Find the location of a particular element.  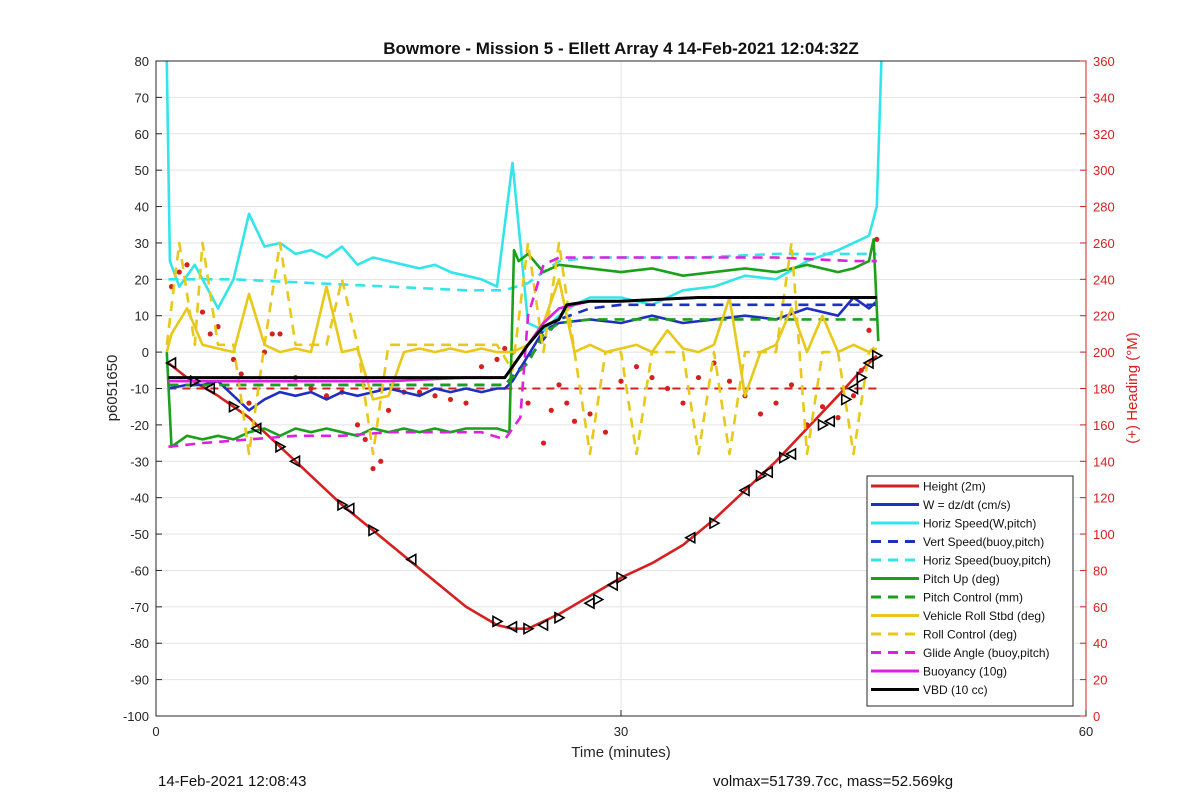

y2-tick-label-13: 260 is located at coordinates (1104, 243).